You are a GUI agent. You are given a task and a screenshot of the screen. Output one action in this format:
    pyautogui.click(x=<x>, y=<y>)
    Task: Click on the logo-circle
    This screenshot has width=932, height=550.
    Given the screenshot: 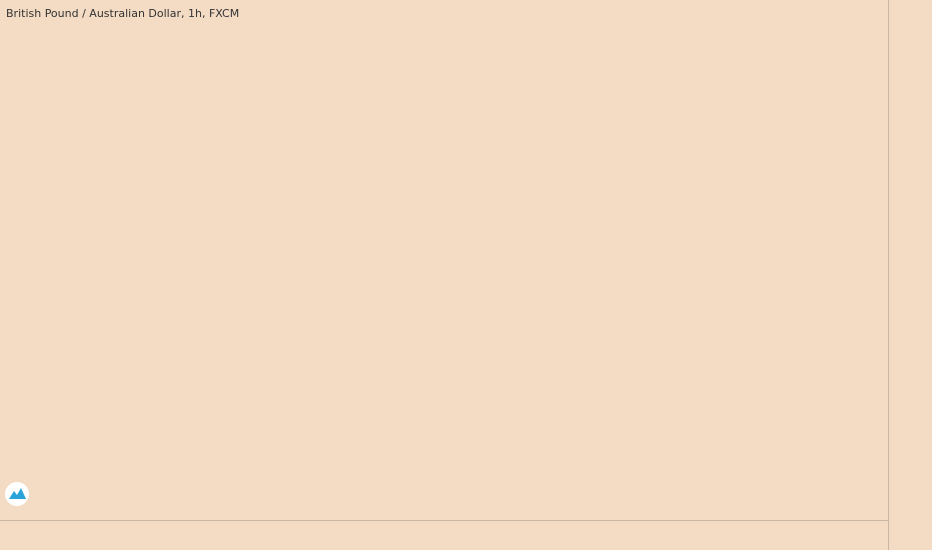 What is the action you would take?
    pyautogui.click(x=17, y=494)
    